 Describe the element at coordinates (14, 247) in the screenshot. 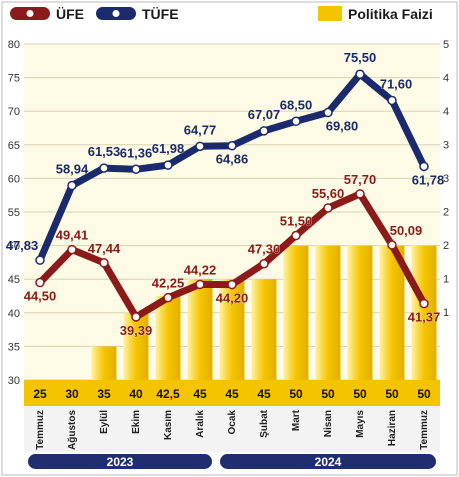

I see `y-left-tick: 50` at that location.